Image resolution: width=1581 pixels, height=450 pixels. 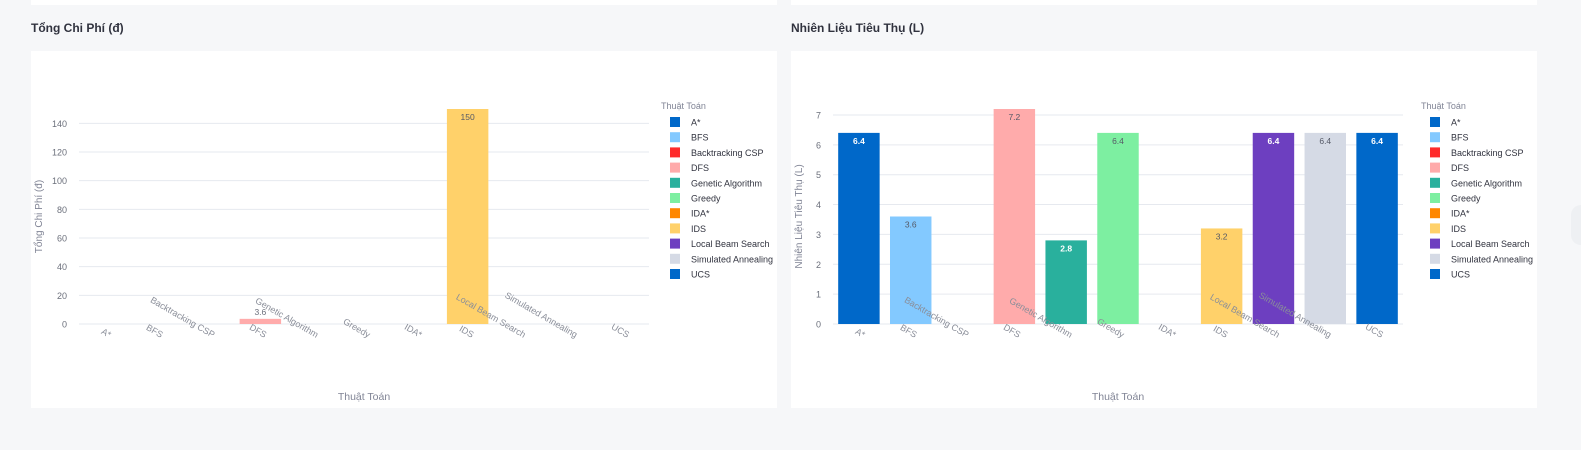 I want to click on fuel-y-tick-label: 4, so click(x=818, y=205).